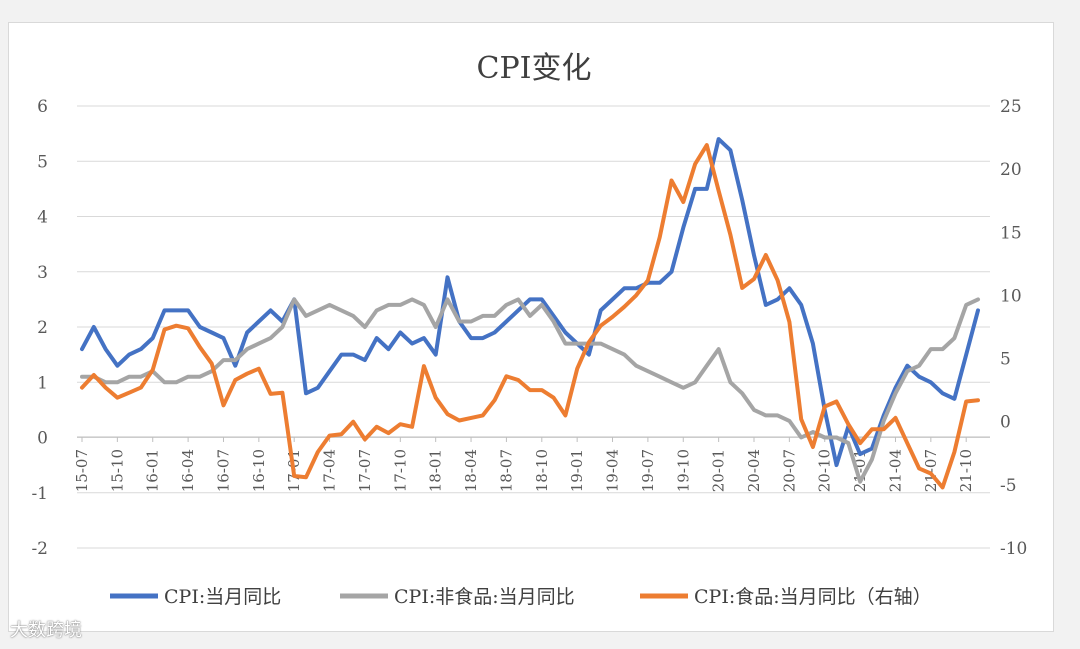  What do you see at coordinates (613, 470) in the screenshot?
I see `x-tick-label: 19-04` at bounding box center [613, 470].